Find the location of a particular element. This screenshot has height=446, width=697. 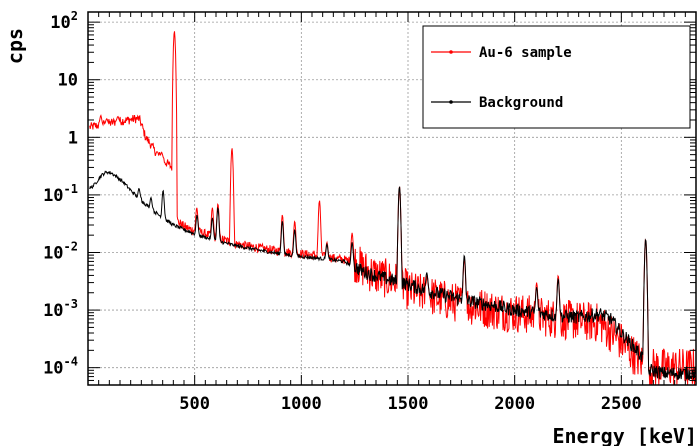

y-tick-label: 10 is located at coordinates (68, 81).